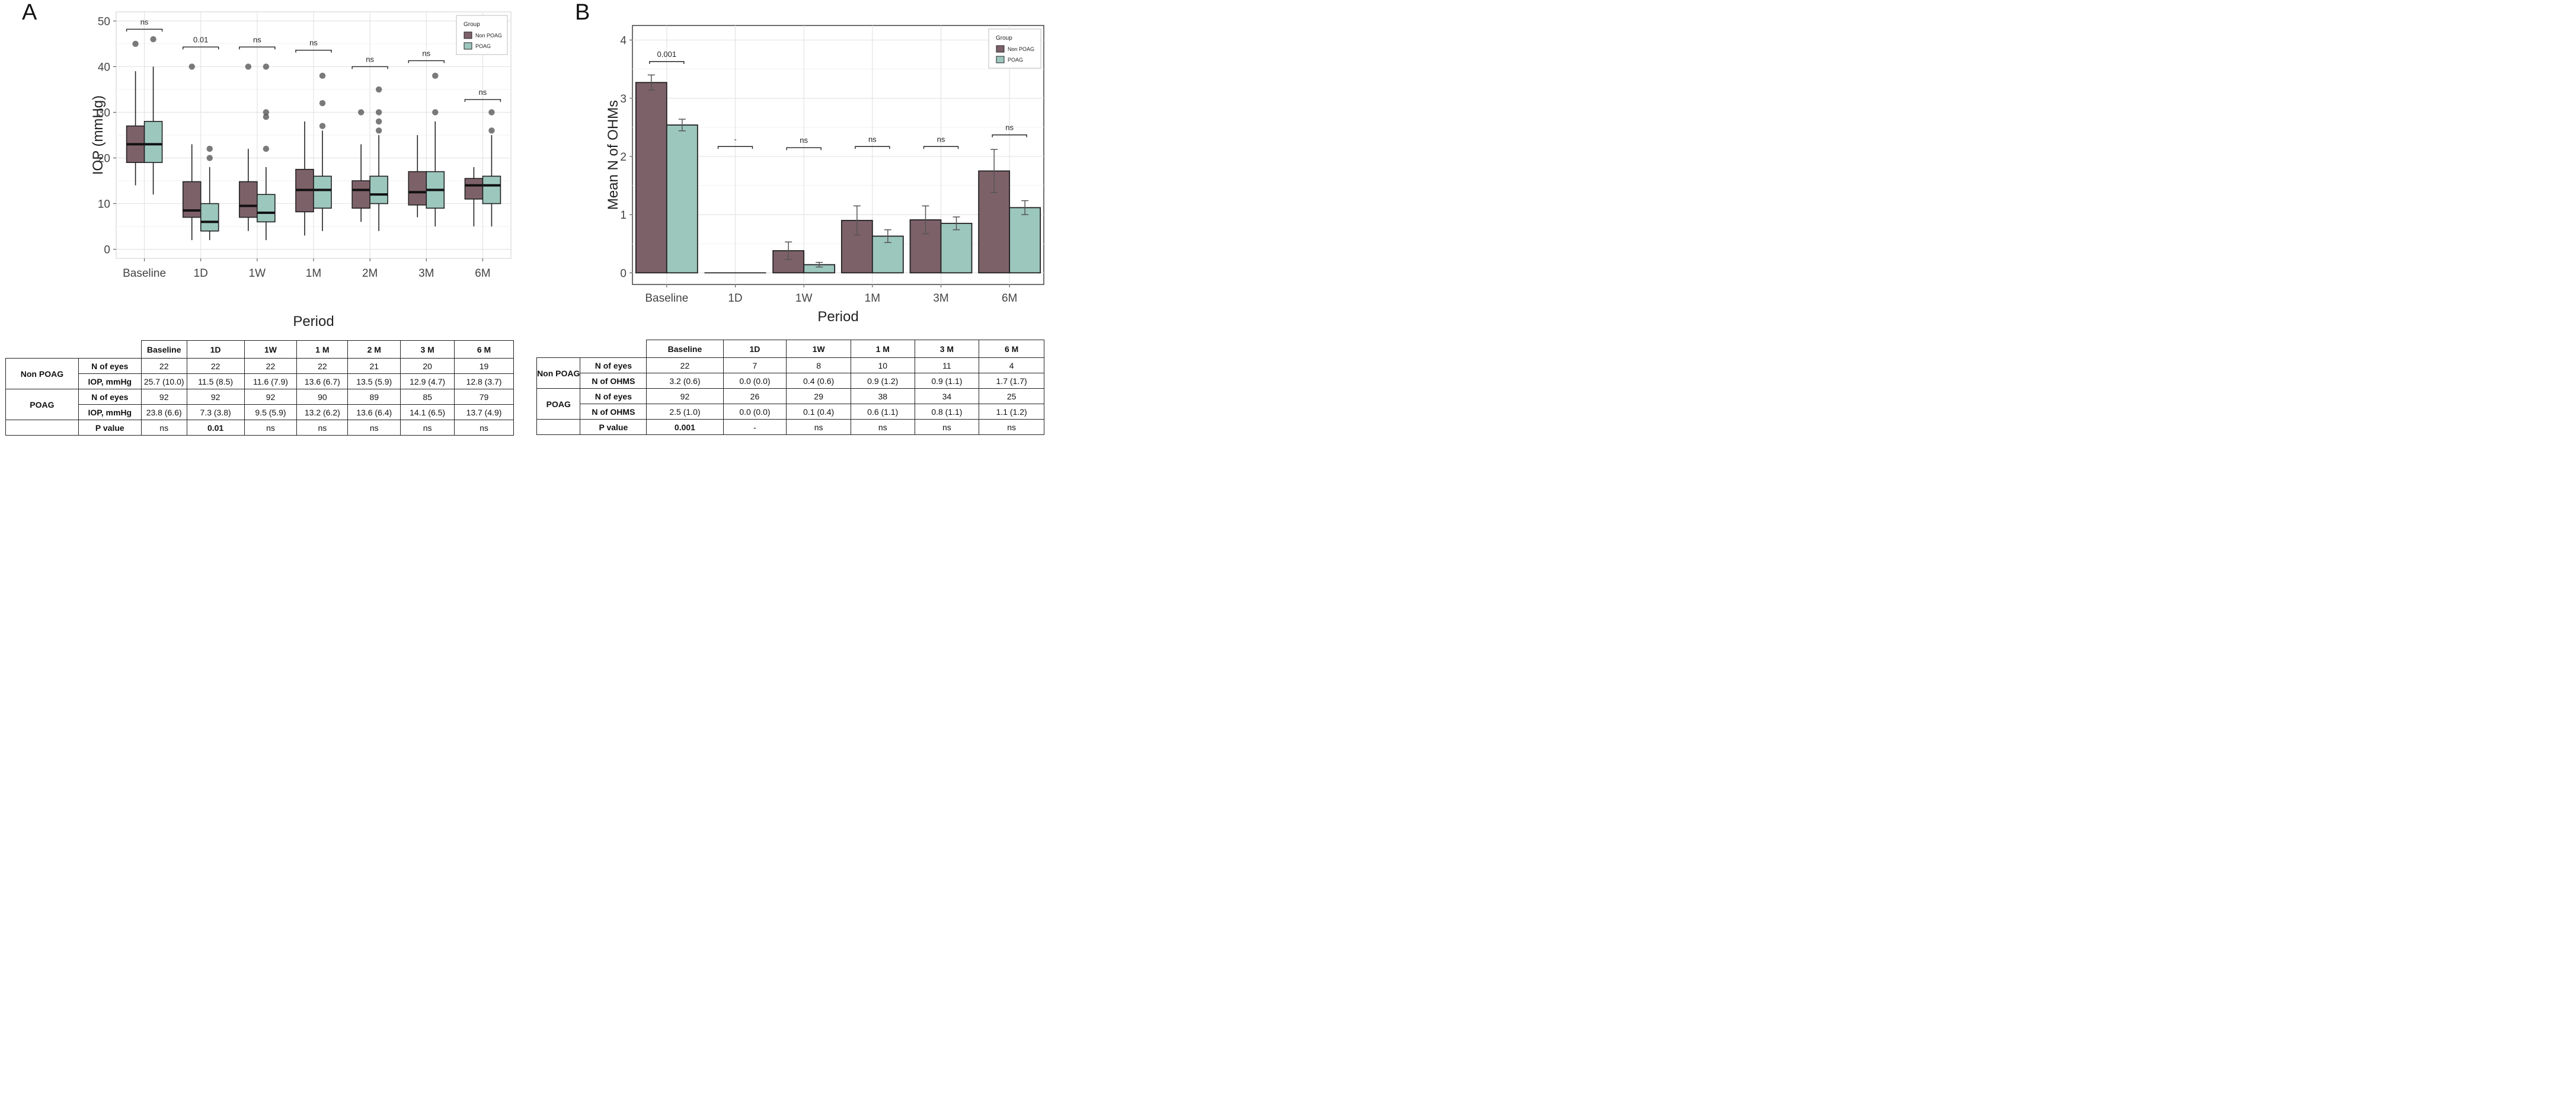  I want to click on table-b-cell: 22, so click(685, 365).